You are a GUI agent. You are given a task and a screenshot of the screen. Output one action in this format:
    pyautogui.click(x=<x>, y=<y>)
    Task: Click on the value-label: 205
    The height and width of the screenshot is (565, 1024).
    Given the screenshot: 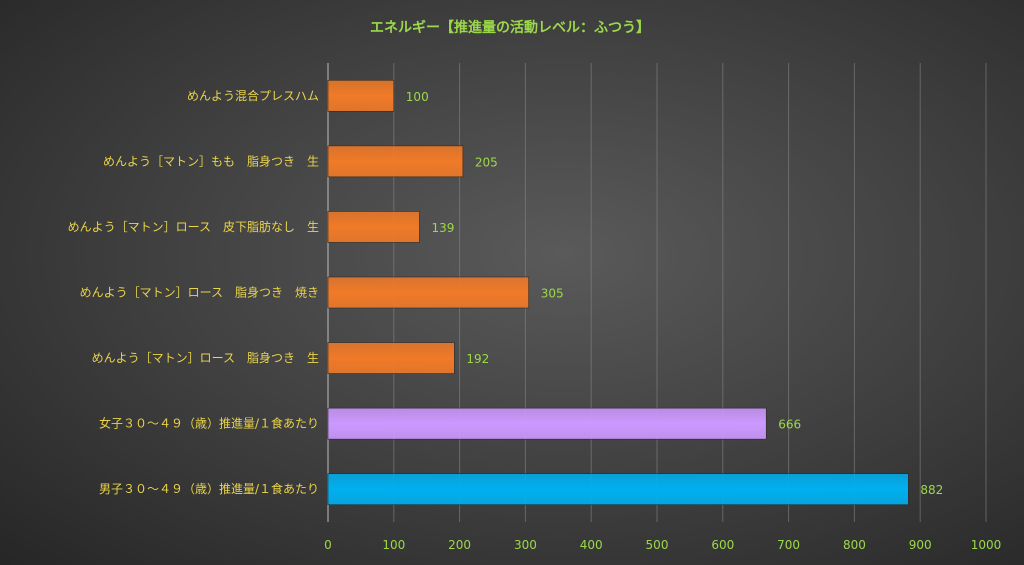 What is the action you would take?
    pyautogui.click(x=486, y=162)
    